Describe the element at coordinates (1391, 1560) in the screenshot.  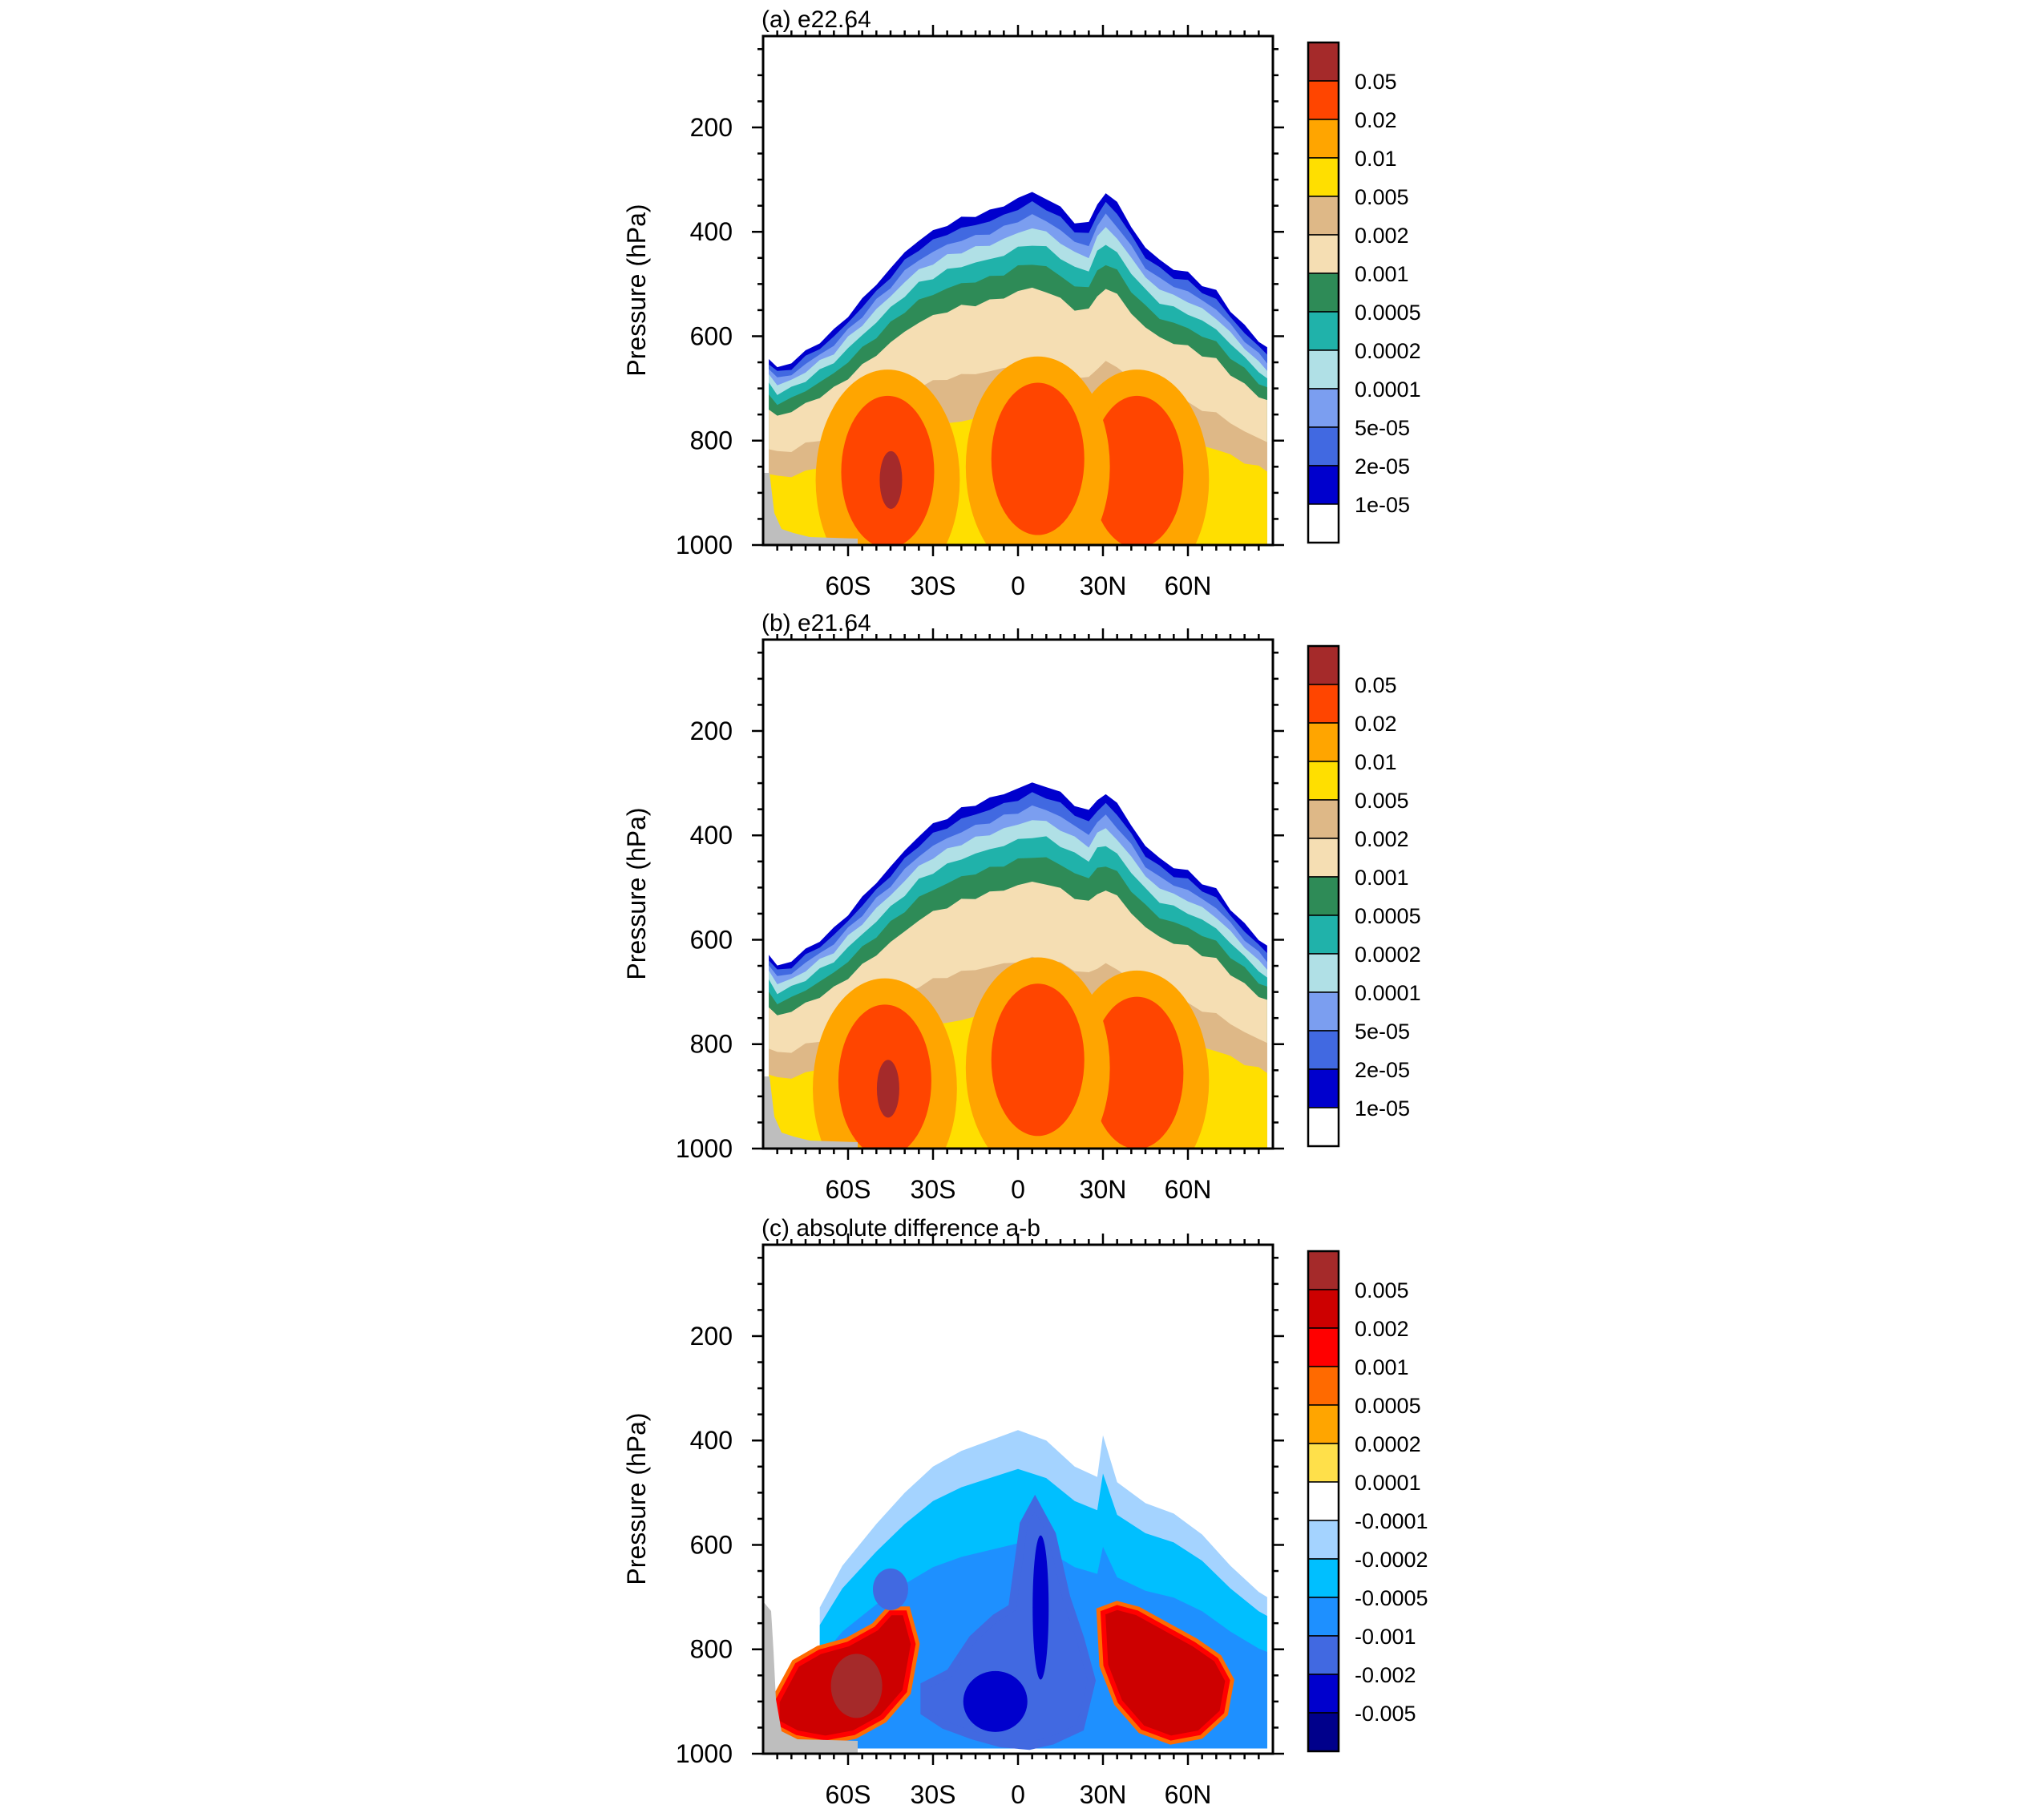
I see `colorbar-label: -0.0002` at that location.